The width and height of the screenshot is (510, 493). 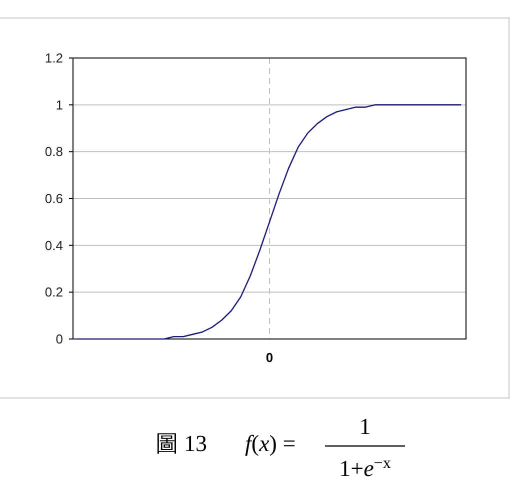 What do you see at coordinates (270, 443) in the screenshot?
I see `text: f(x) =` at bounding box center [270, 443].